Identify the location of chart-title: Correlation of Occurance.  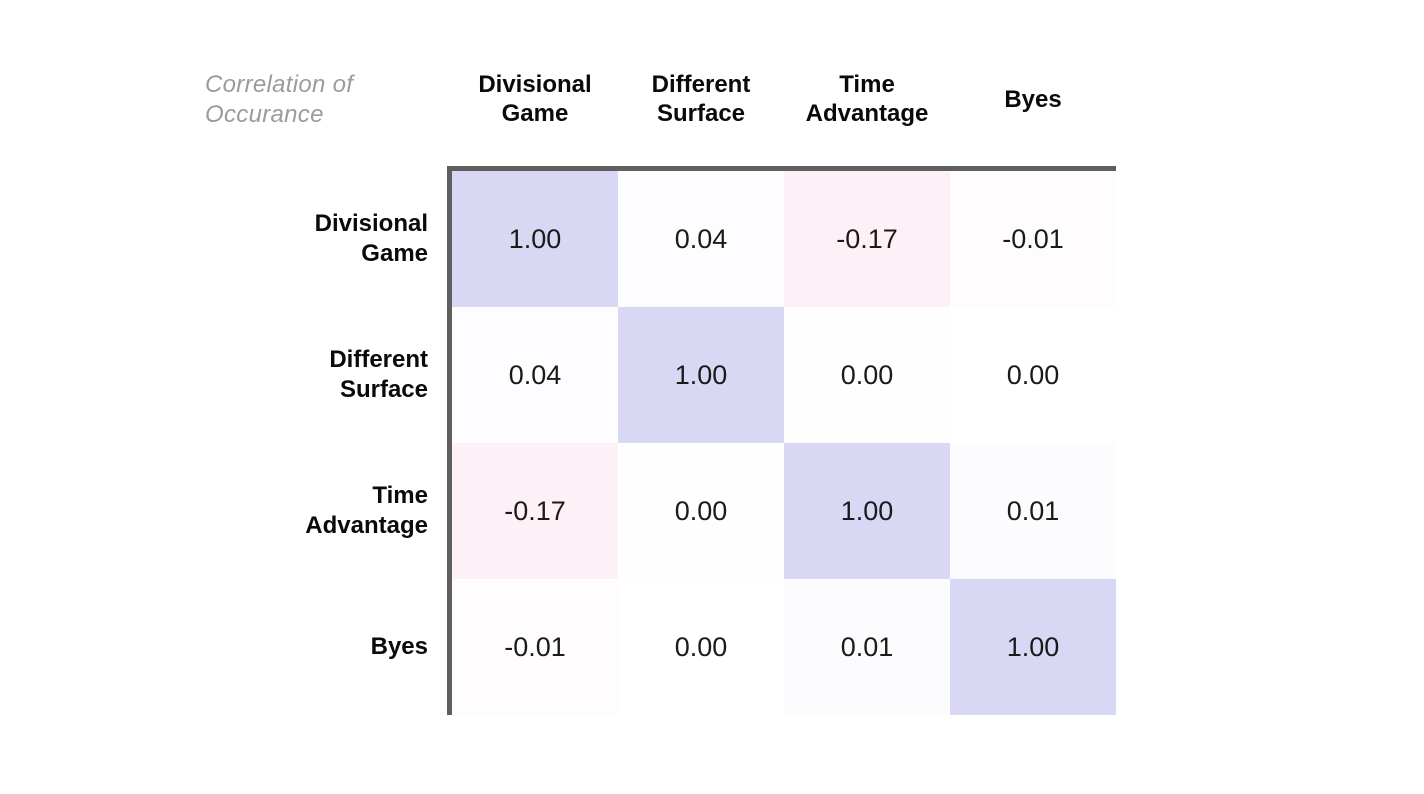
(279, 99).